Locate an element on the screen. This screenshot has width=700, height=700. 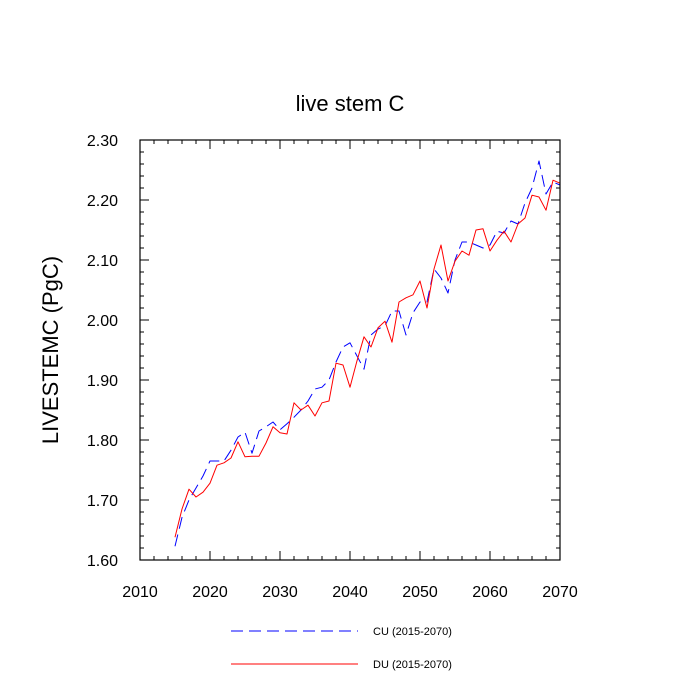
x-tick-label: 2050 is located at coordinates (420, 592).